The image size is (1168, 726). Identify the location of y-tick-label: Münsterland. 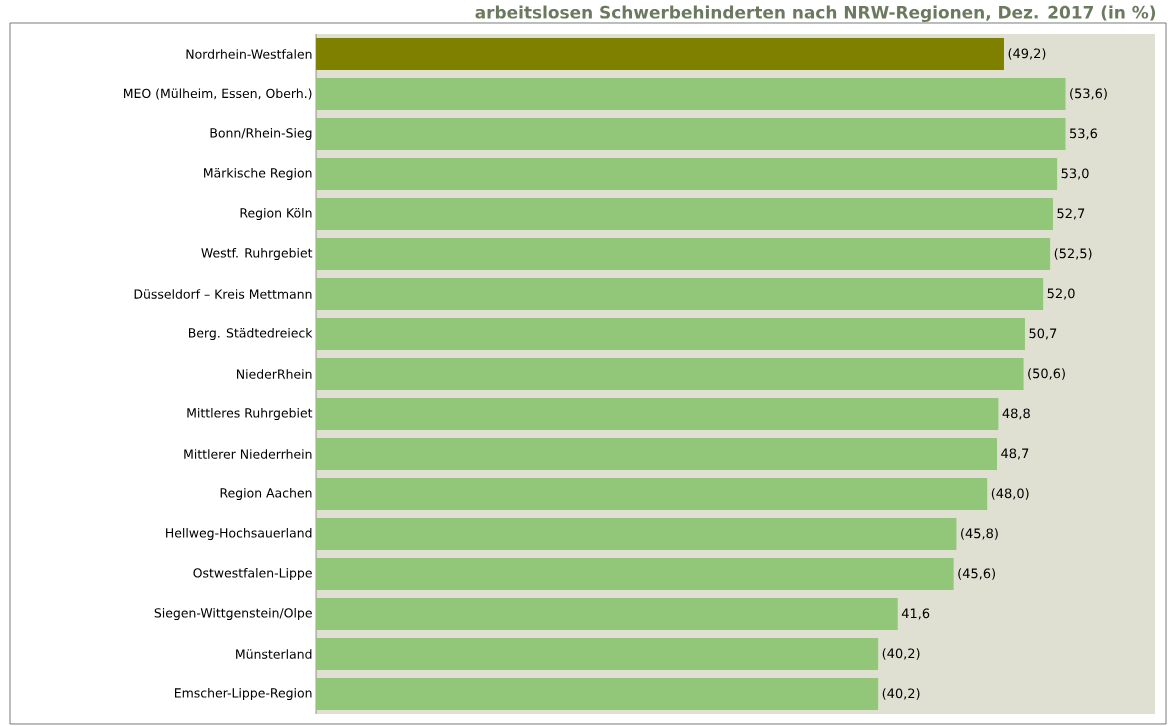
(274, 654).